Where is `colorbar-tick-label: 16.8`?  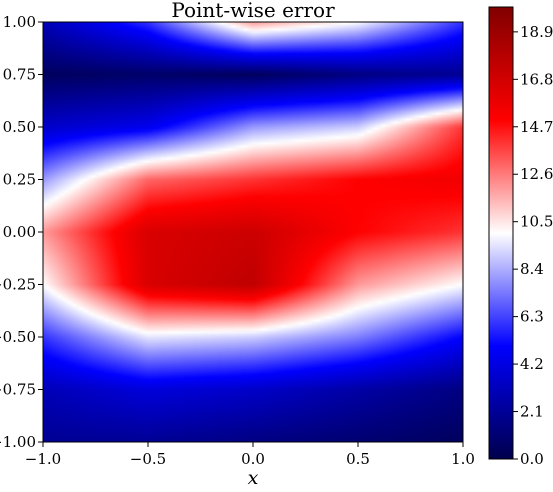 colorbar-tick-label: 16.8 is located at coordinates (536, 79).